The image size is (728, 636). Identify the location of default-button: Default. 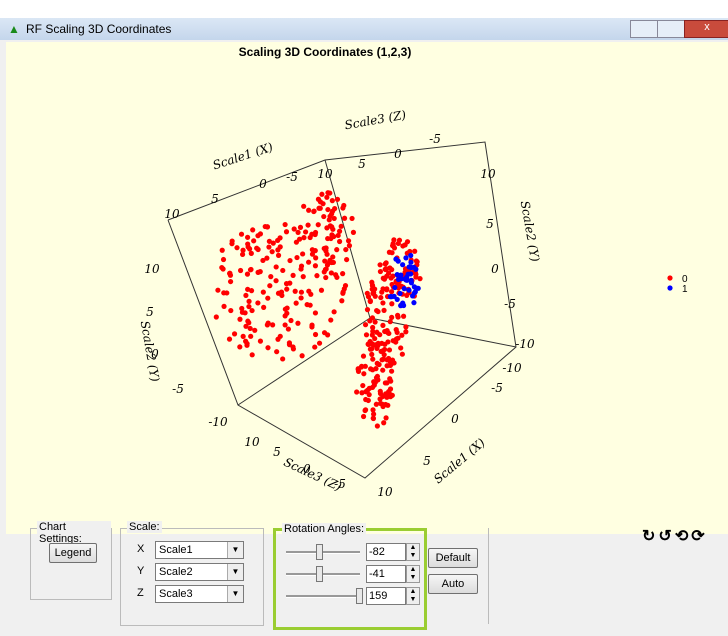
(453, 558).